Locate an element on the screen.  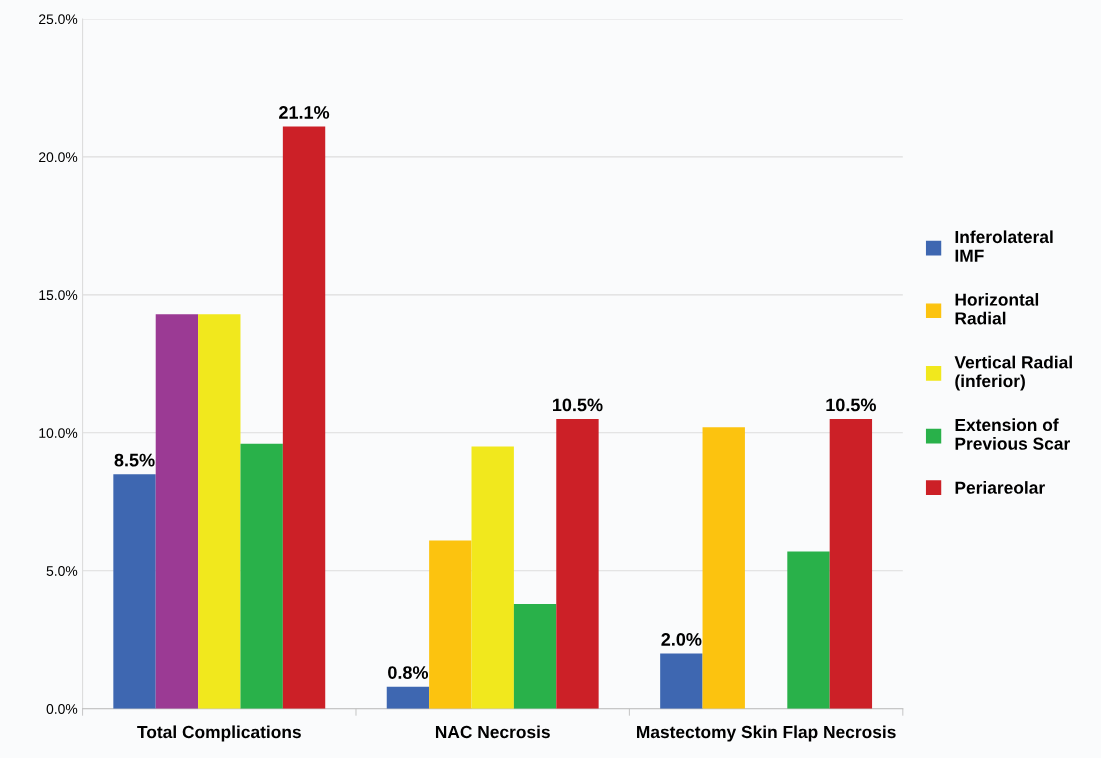
legend-label: Horizontal Radial is located at coordinates (997, 309).